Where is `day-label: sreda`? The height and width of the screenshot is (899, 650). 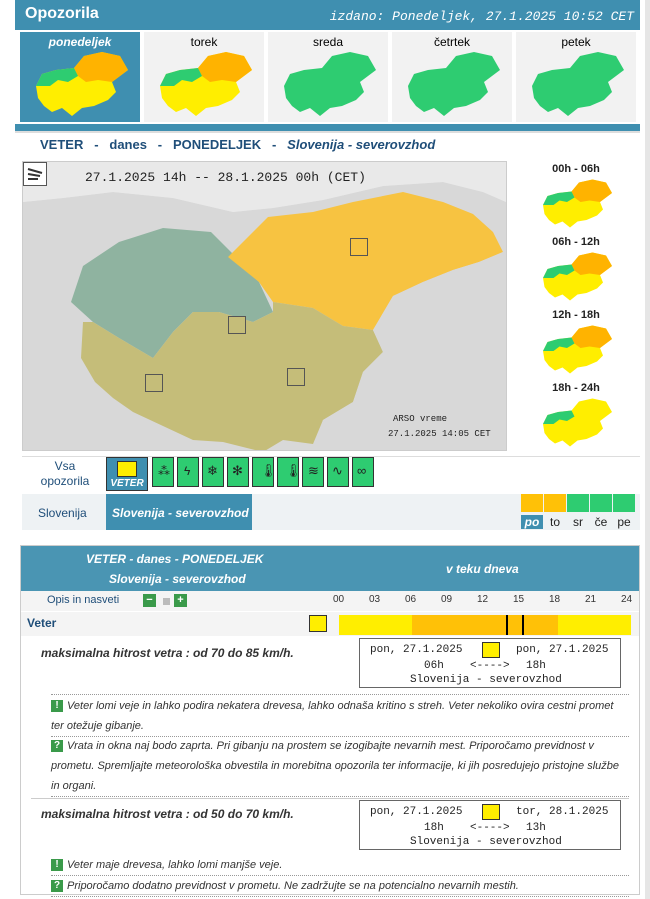 day-label: sreda is located at coordinates (328, 42).